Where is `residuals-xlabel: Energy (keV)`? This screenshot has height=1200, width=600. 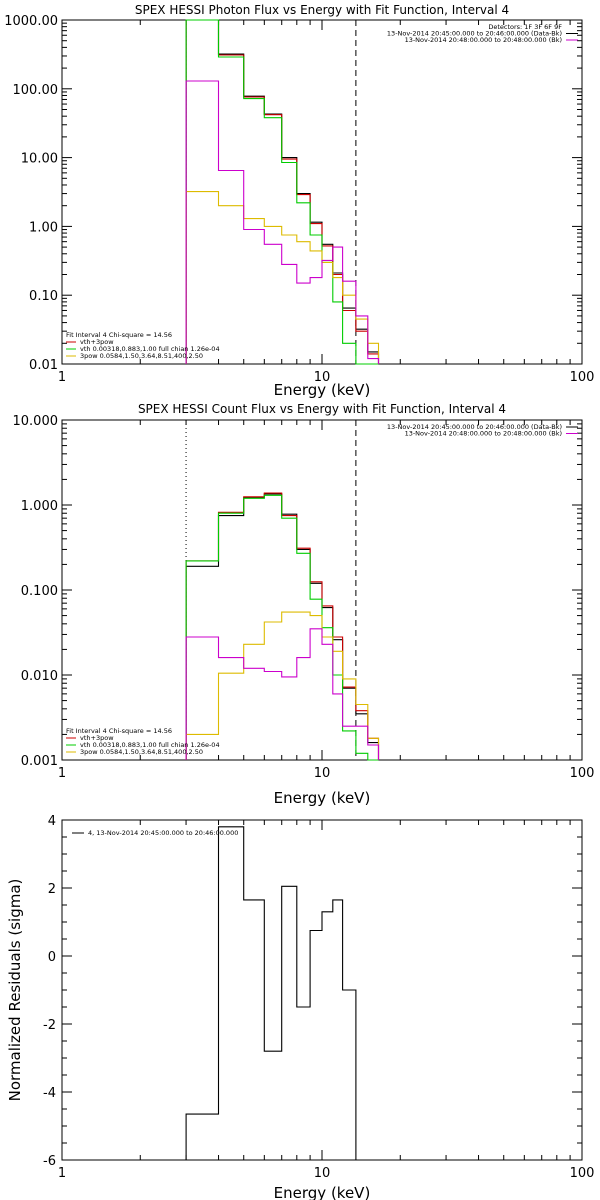
residuals-xlabel: Energy (keV) is located at coordinates (322, 1192).